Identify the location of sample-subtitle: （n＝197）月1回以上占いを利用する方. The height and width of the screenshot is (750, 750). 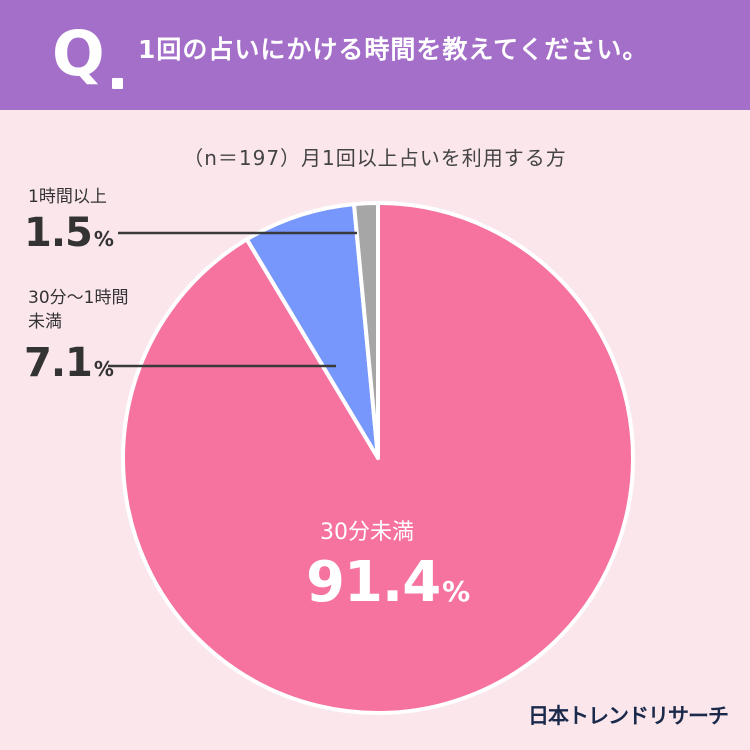
(375, 158).